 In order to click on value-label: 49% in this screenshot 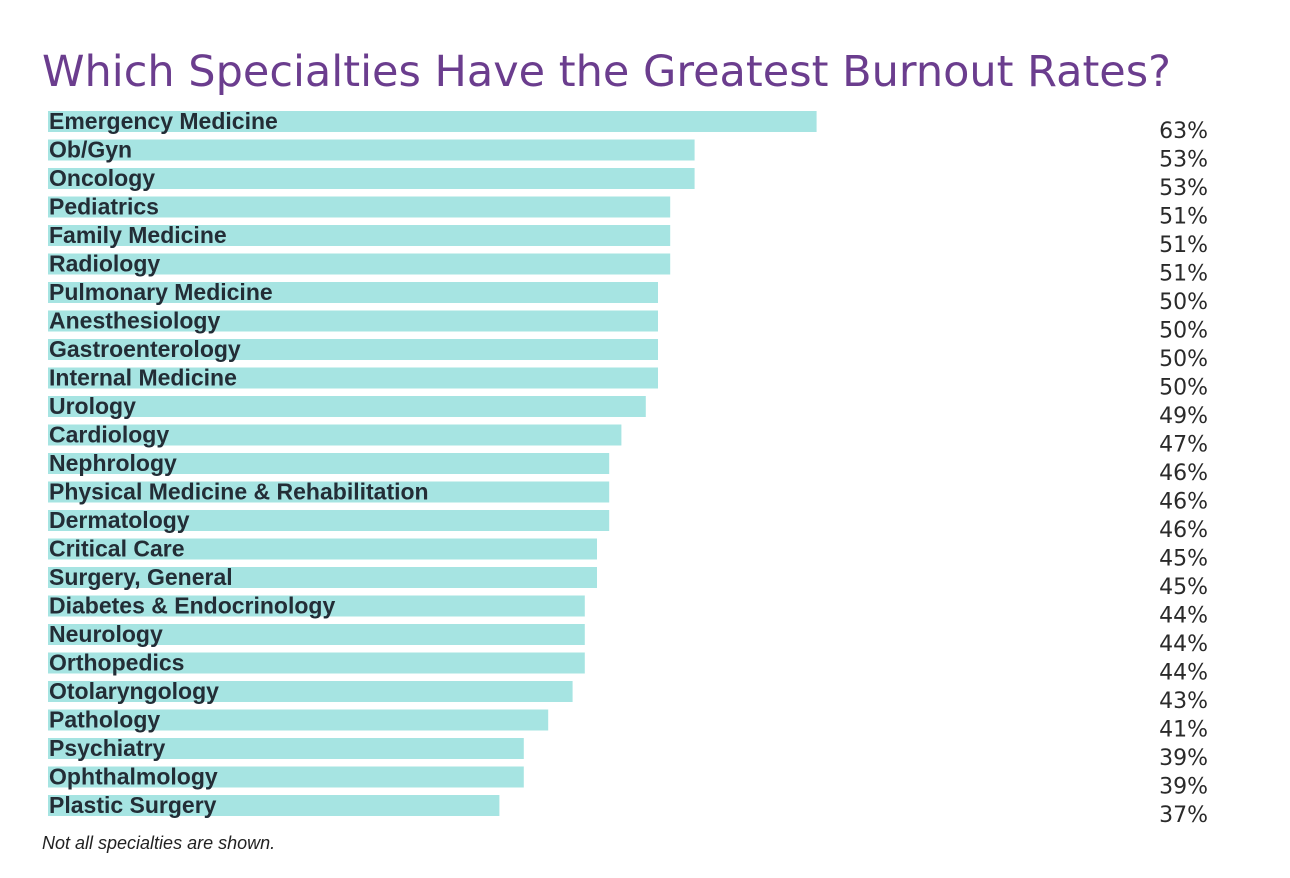, I will do `click(1183, 416)`.